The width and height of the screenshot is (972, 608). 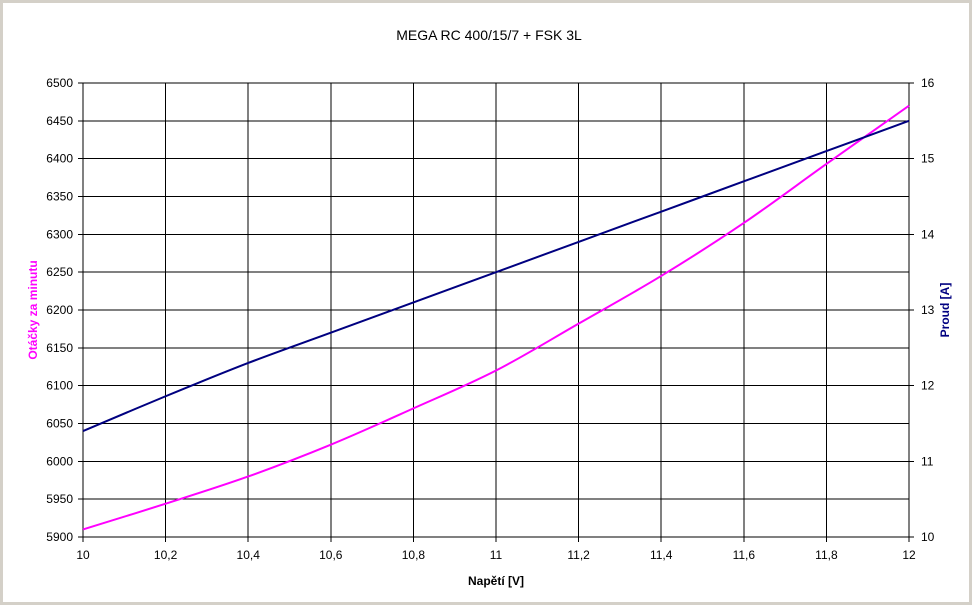 What do you see at coordinates (826, 555) in the screenshot?
I see `x-tick-label: 11,8` at bounding box center [826, 555].